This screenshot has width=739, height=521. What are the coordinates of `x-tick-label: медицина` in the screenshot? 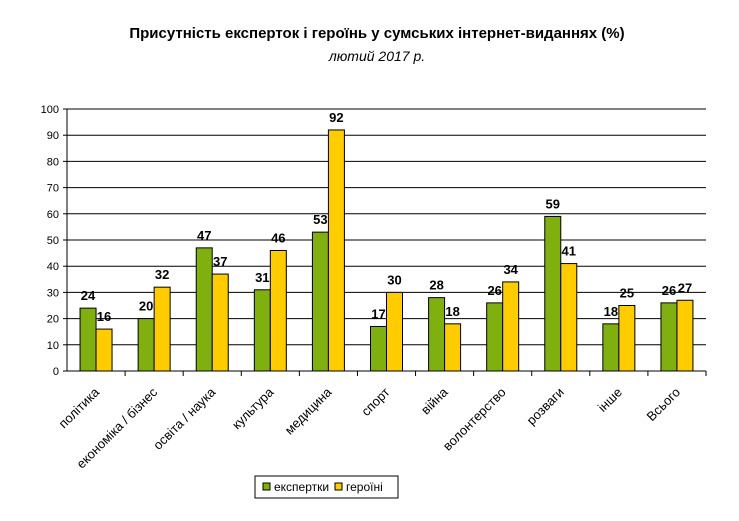 It's located at (308, 410).